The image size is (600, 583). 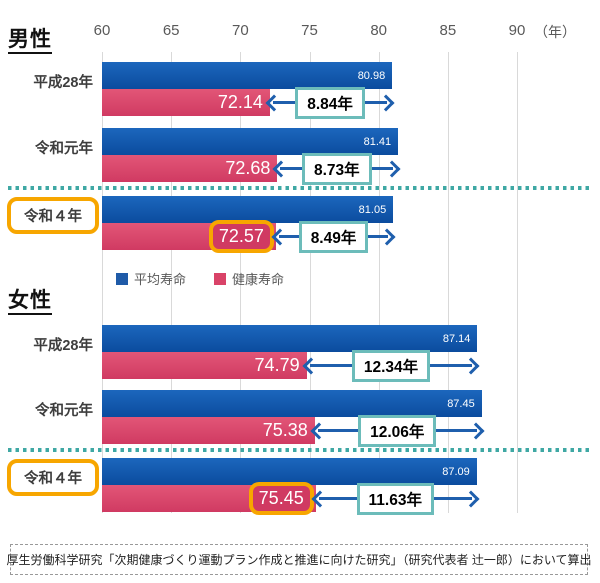 I want to click on gap-indicator: 11.63年, so click(x=395, y=498).